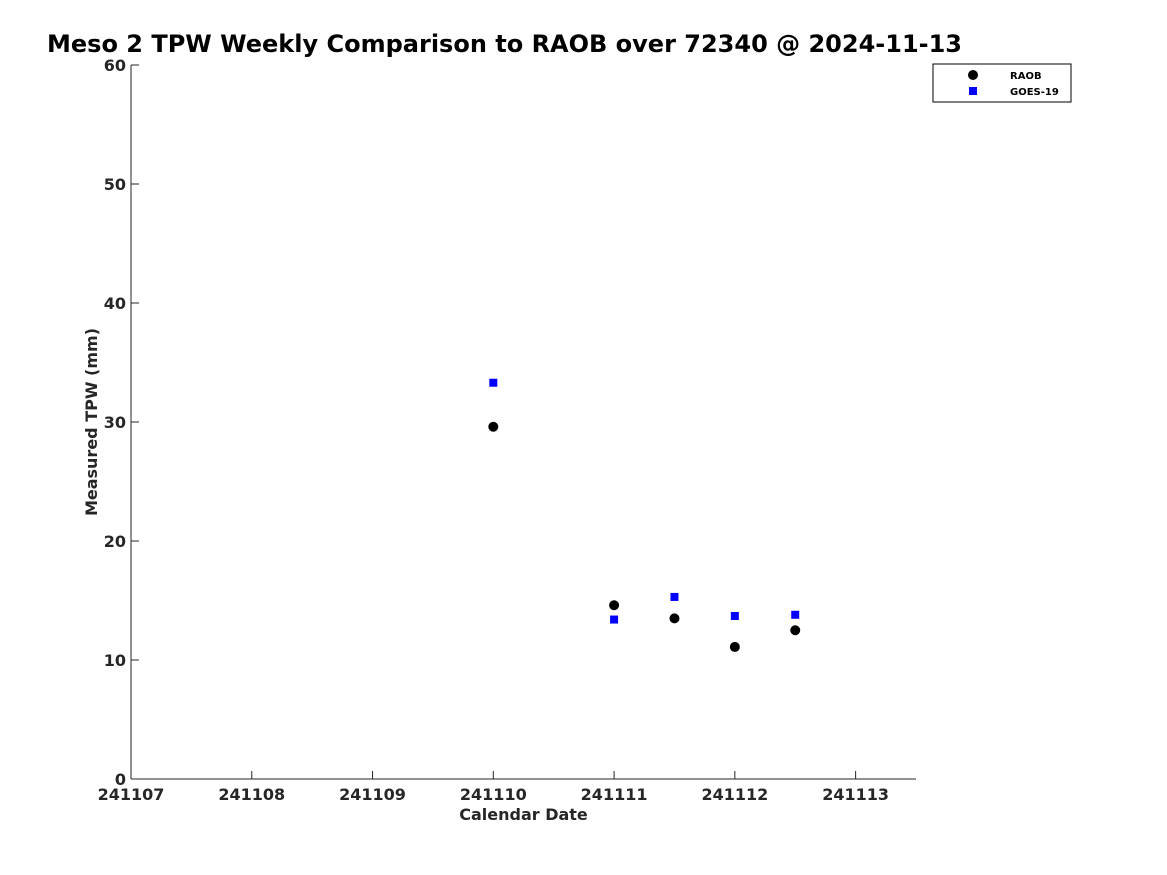  I want to click on x-tick-label: 241109, so click(372, 794).